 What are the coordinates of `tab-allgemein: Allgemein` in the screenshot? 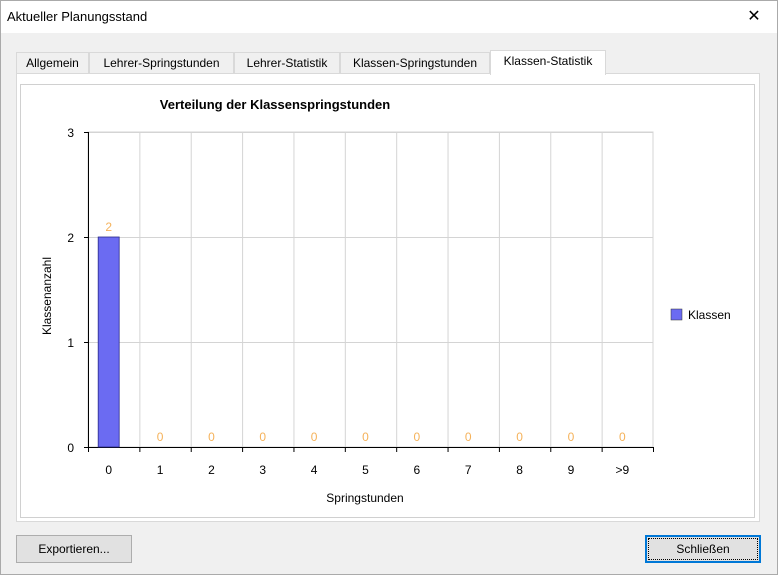 It's located at (52, 62).